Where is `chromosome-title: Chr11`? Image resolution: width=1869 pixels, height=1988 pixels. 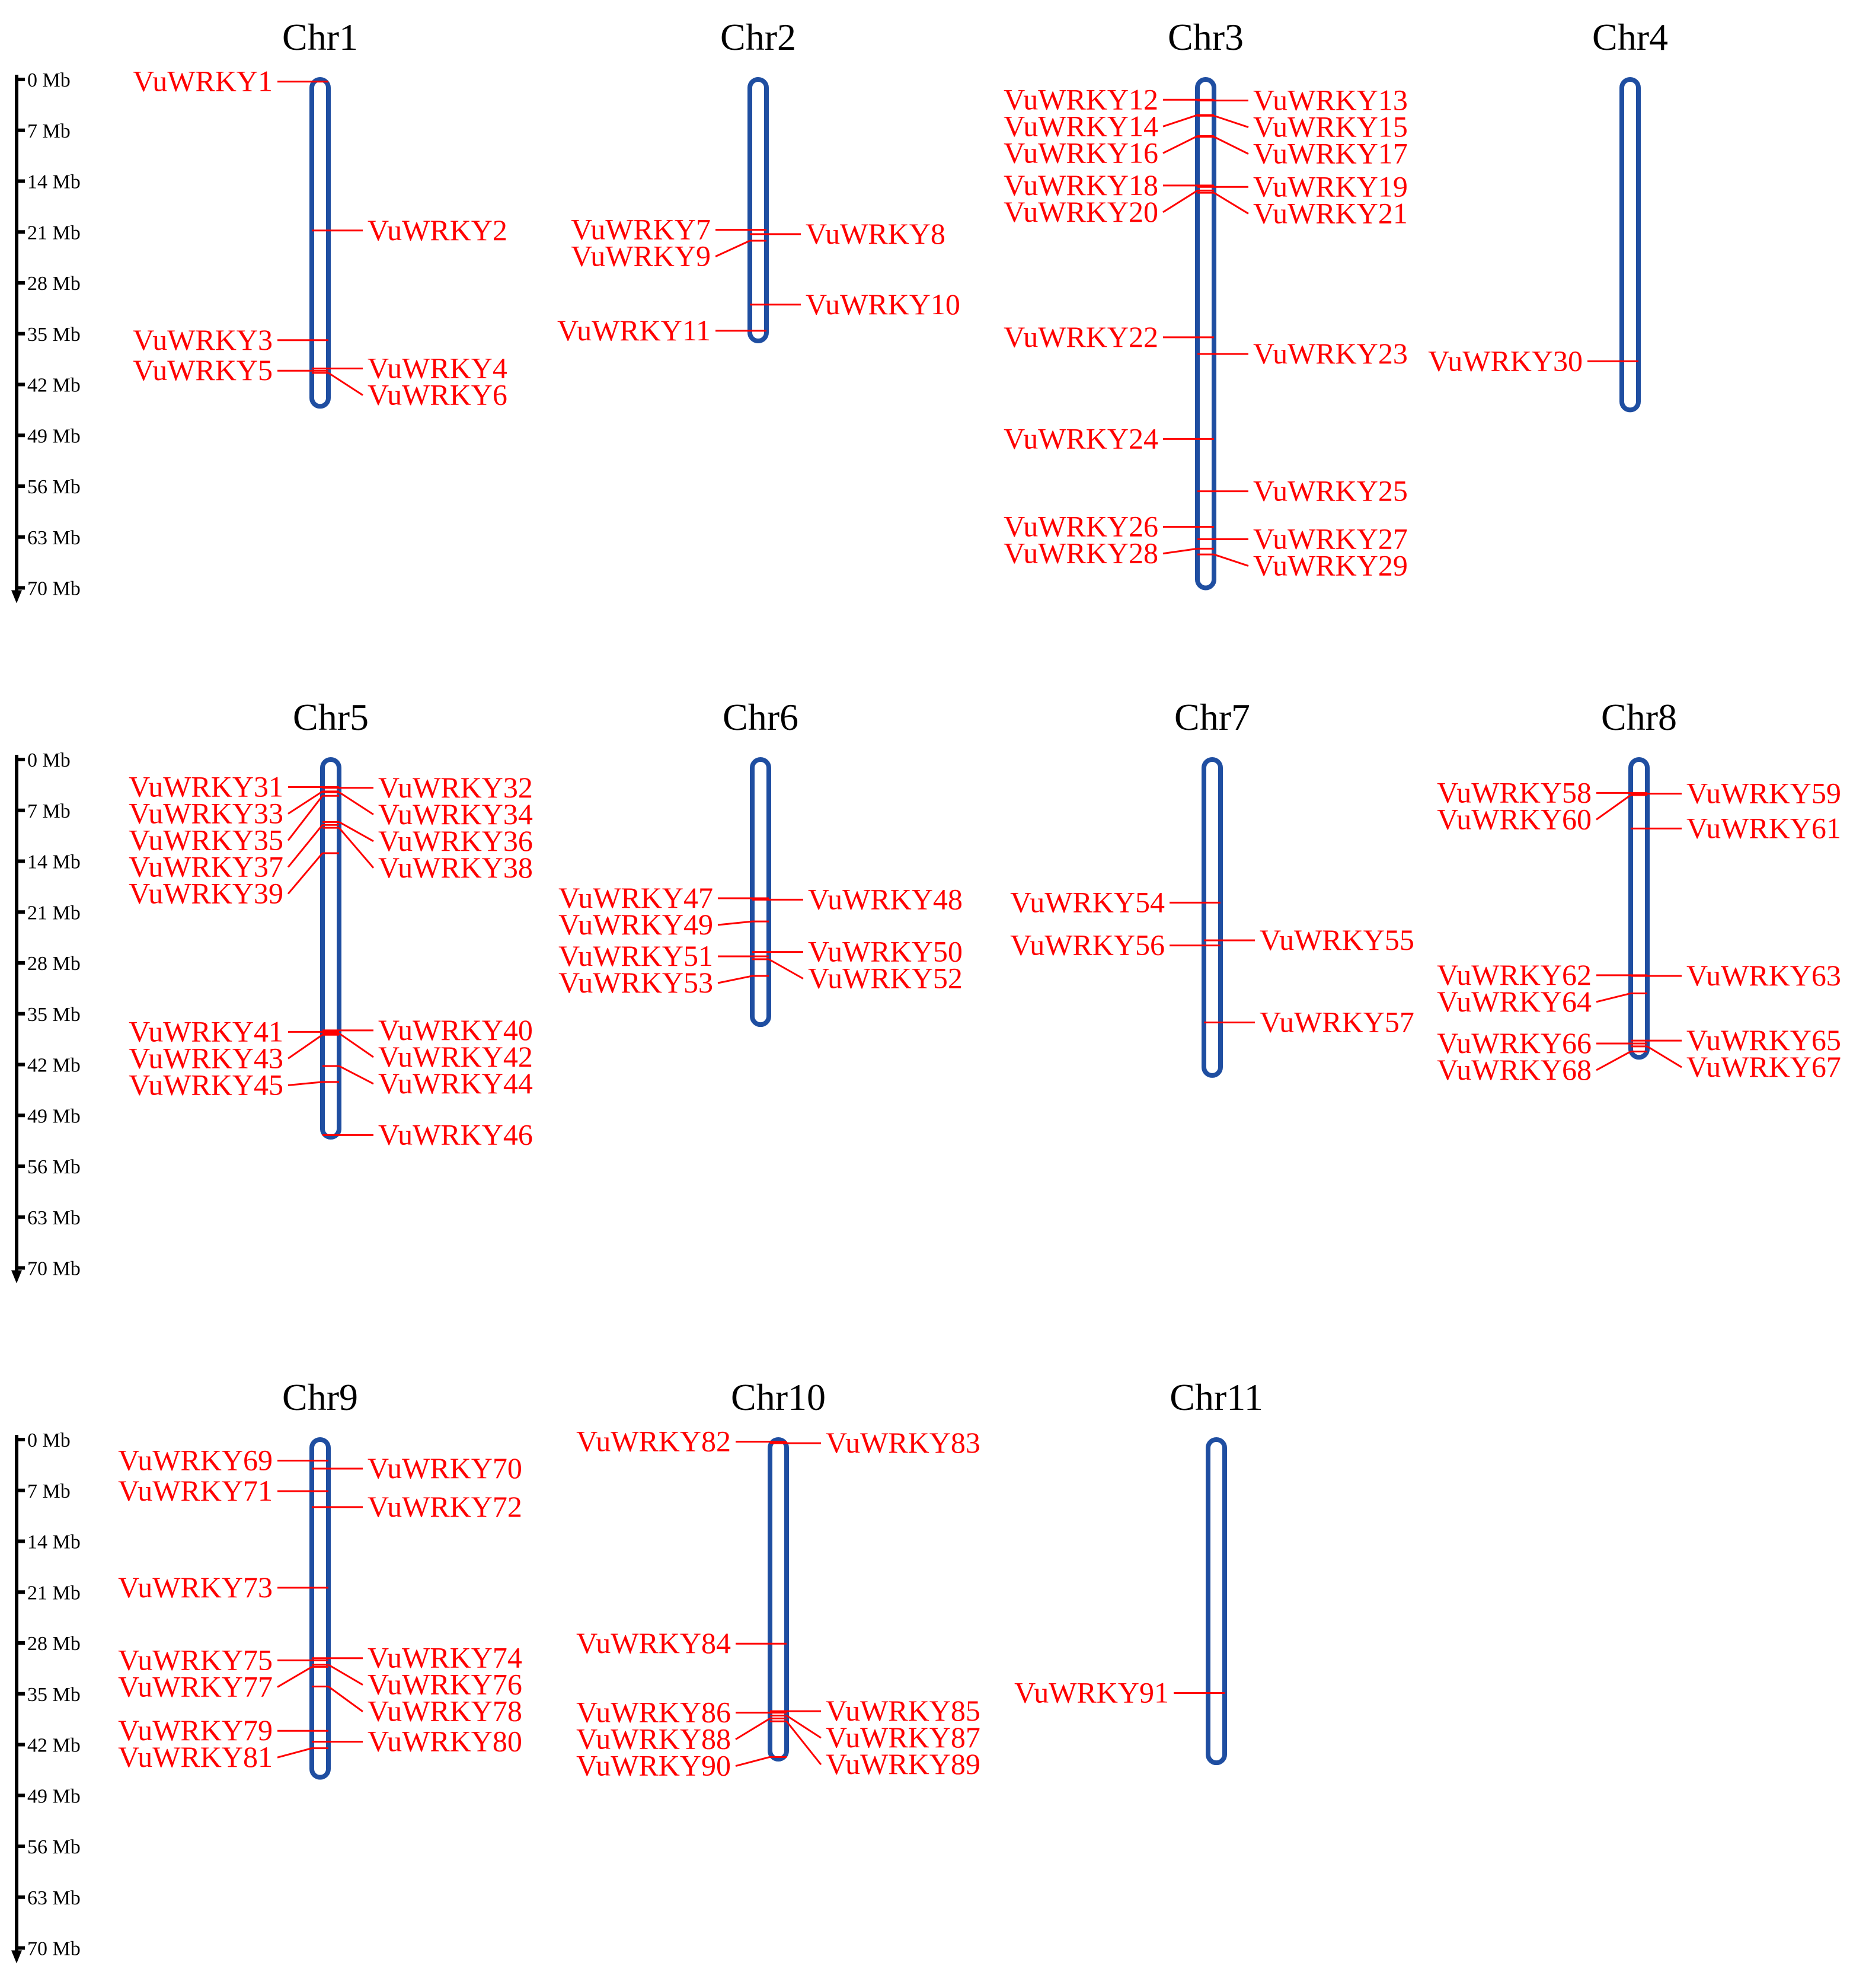
chromosome-title: Chr11 is located at coordinates (1216, 1397).